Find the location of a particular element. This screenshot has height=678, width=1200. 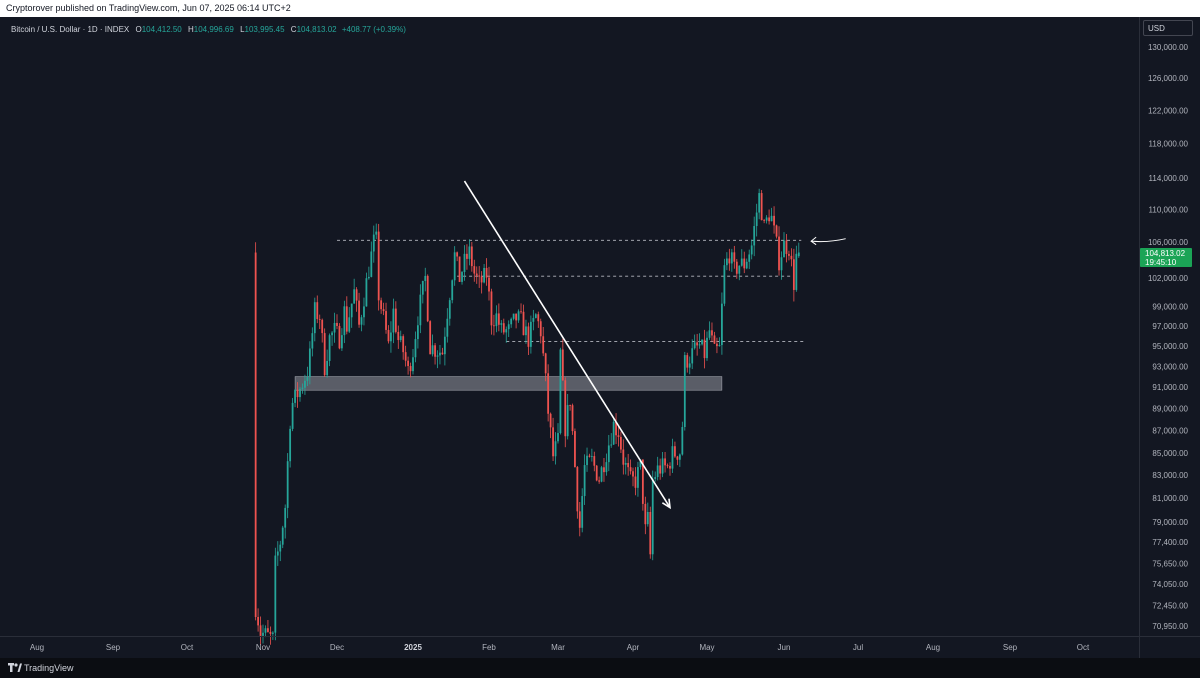

price-tick-label: 83,000.00 is located at coordinates (1170, 475).